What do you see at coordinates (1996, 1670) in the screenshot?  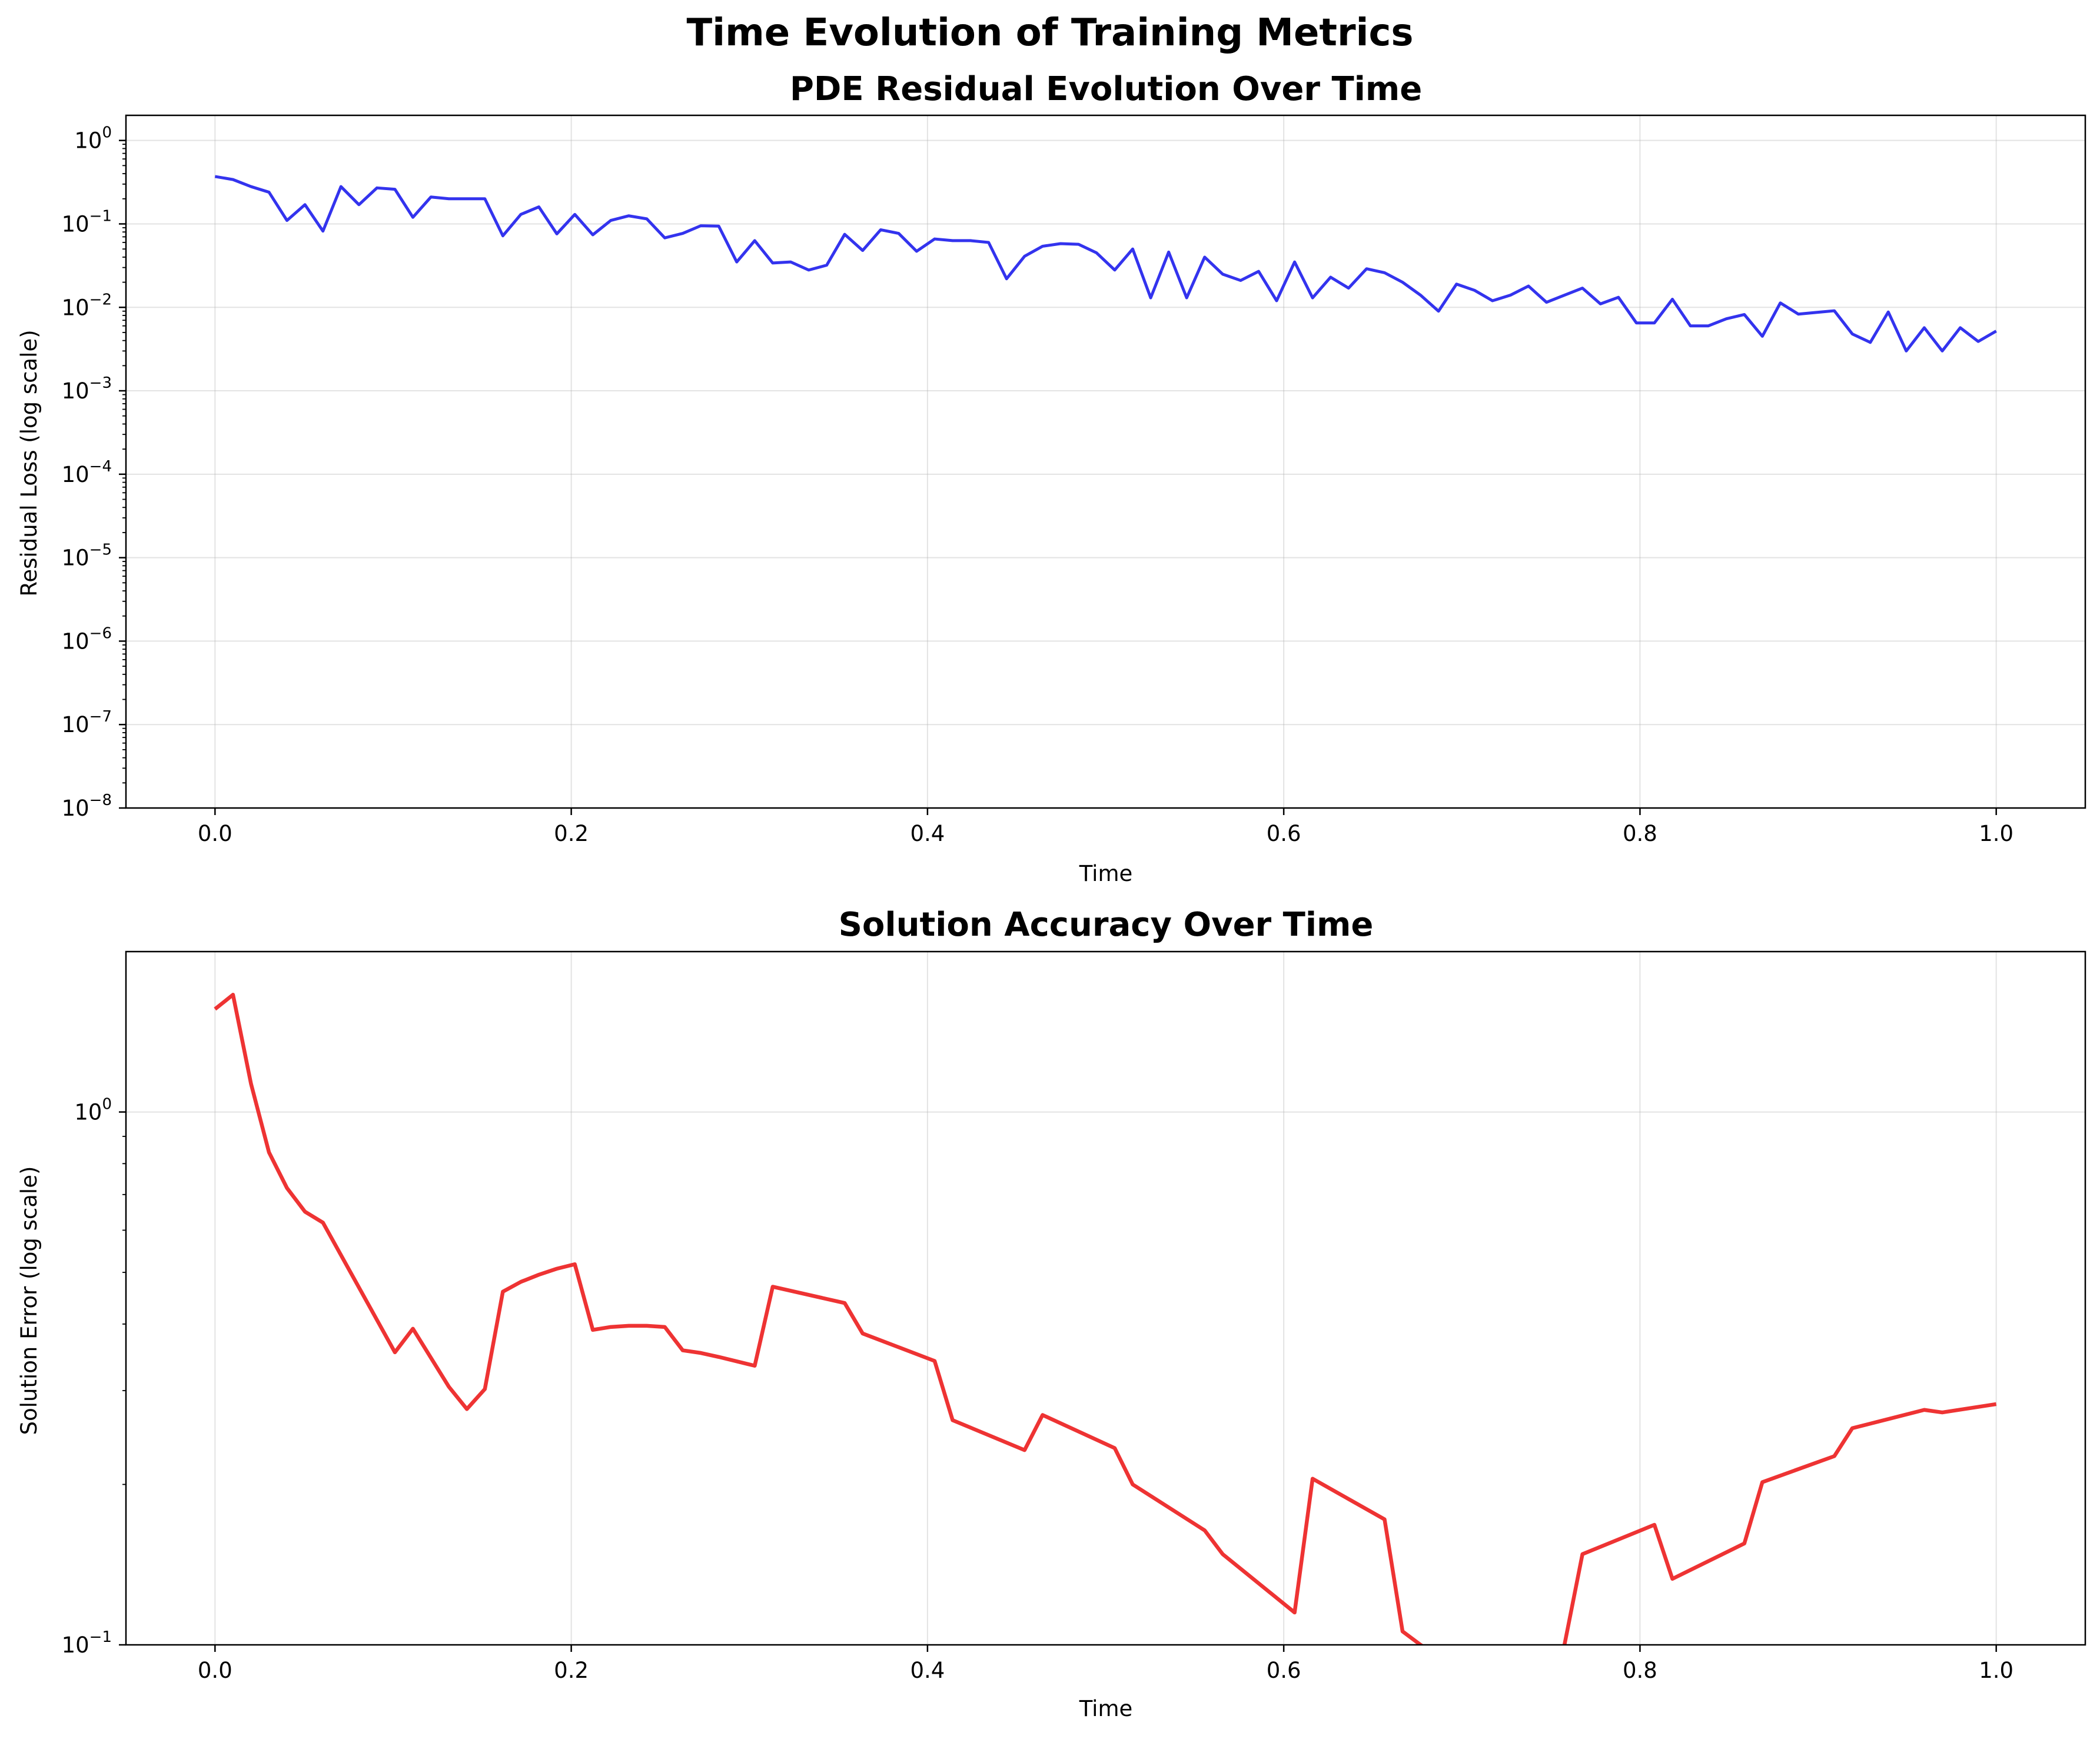 I see `accuracy-xtick-label-5: 1.0` at bounding box center [1996, 1670].